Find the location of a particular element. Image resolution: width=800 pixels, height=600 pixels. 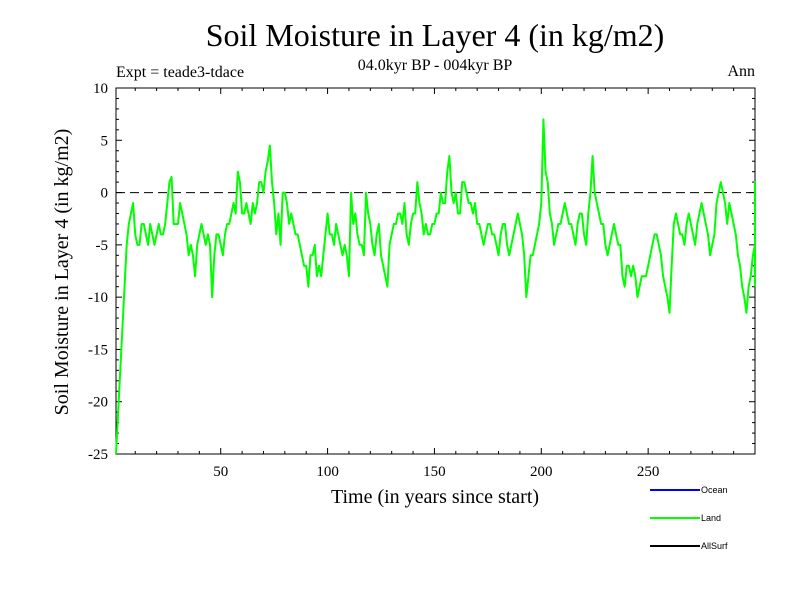

x-tick-label: 200 is located at coordinates (541, 472).